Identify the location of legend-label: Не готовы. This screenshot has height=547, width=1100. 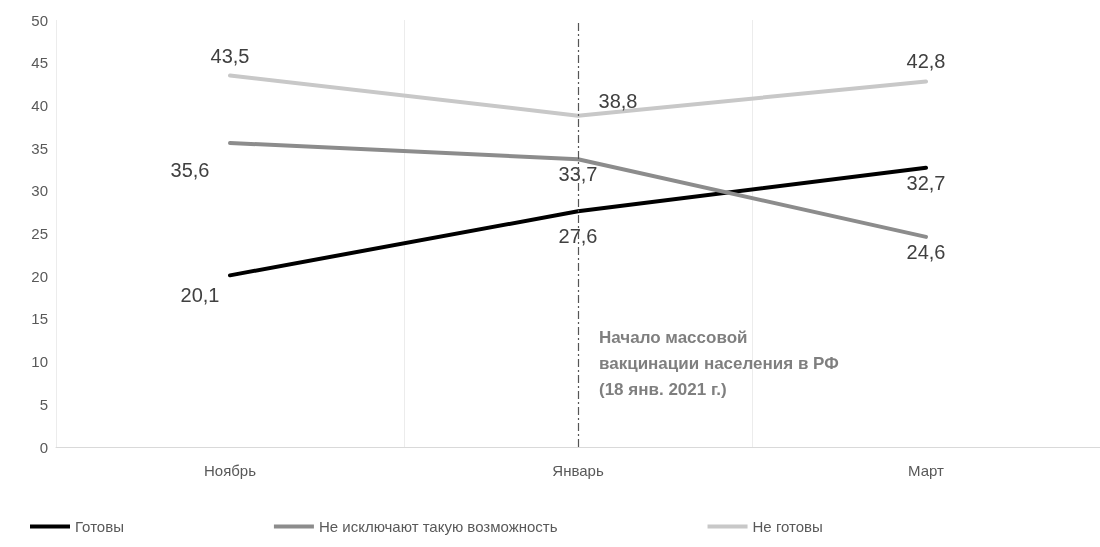
(787, 526).